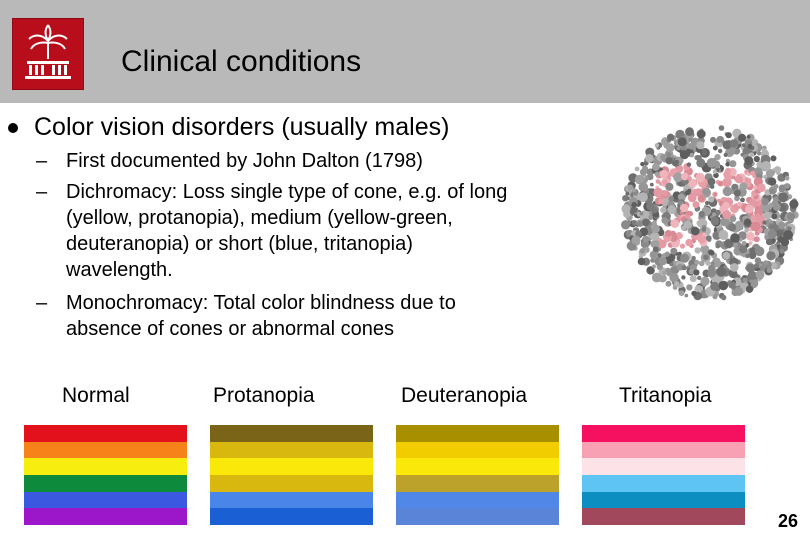 This screenshot has width=810, height=540. What do you see at coordinates (230, 329) in the screenshot?
I see `sub-bullet-text: absence of cones or abnormal cones` at bounding box center [230, 329].